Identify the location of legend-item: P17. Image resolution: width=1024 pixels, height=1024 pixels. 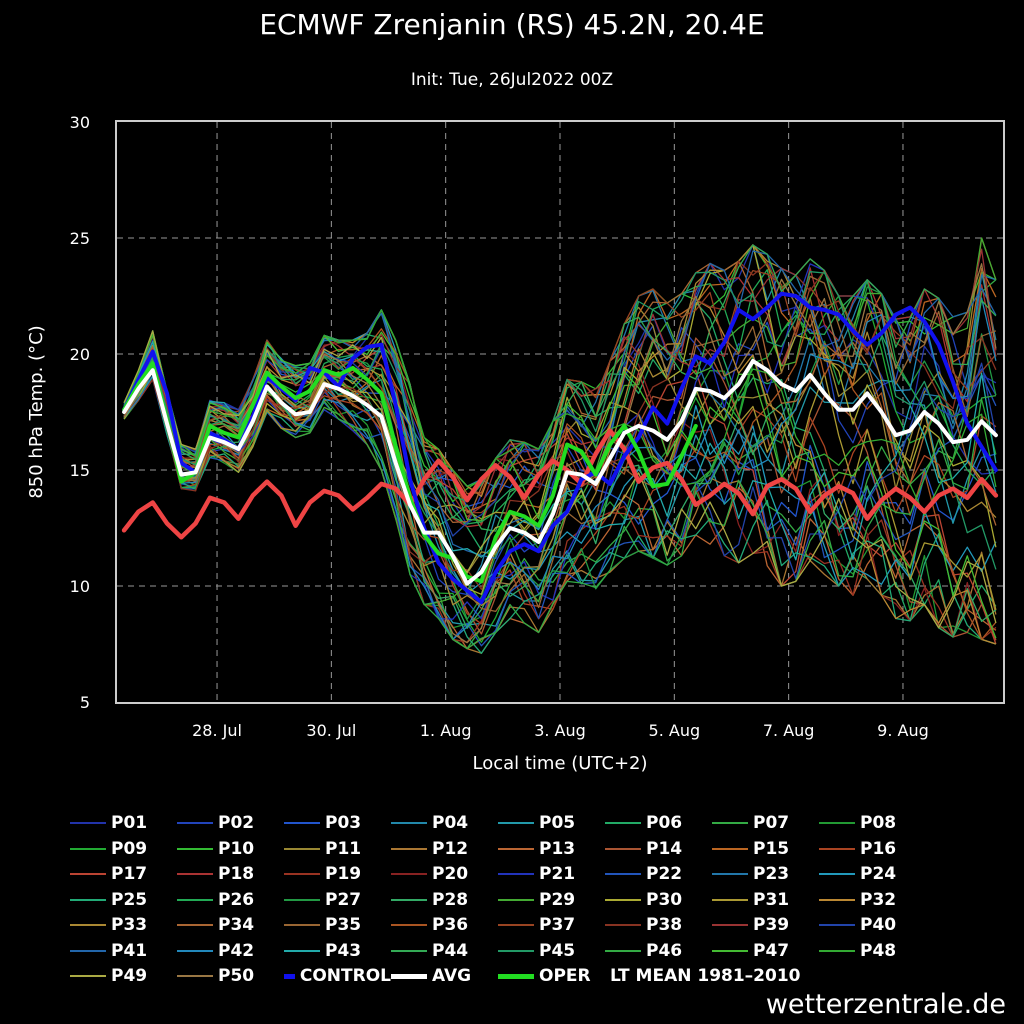
(123, 874).